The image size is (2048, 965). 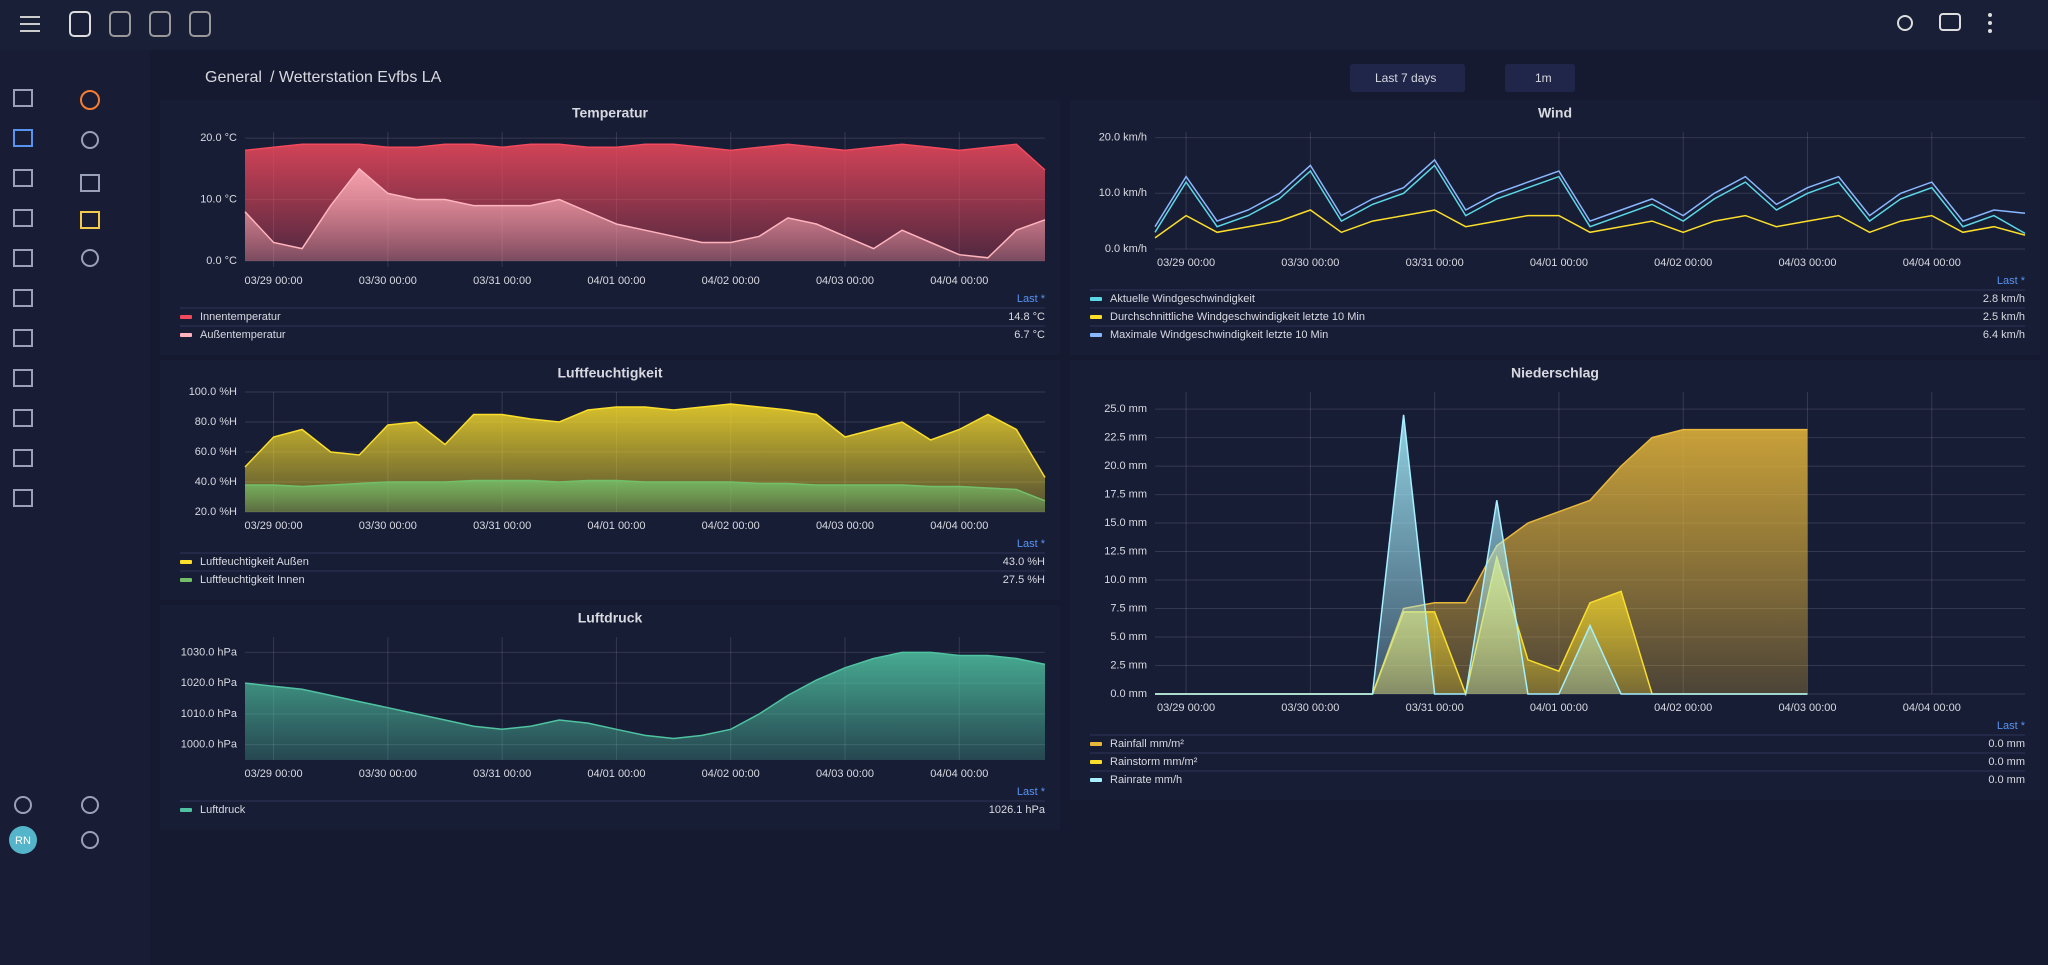 What do you see at coordinates (1128, 637) in the screenshot?
I see `y-tick-label: 5.0 mm` at bounding box center [1128, 637].